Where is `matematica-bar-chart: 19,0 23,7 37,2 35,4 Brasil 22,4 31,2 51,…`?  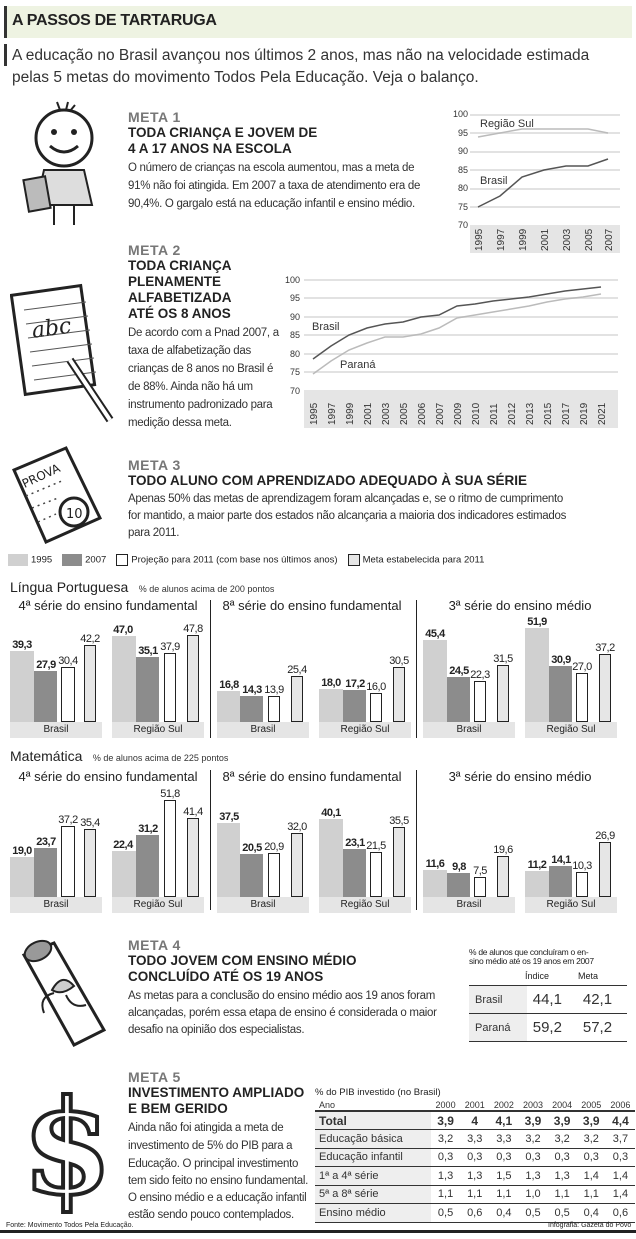
matematica-bar-chart: 19,0 23,7 37,2 35,4 Brasil 22,4 31,2 51,… is located at coordinates (318, 829).